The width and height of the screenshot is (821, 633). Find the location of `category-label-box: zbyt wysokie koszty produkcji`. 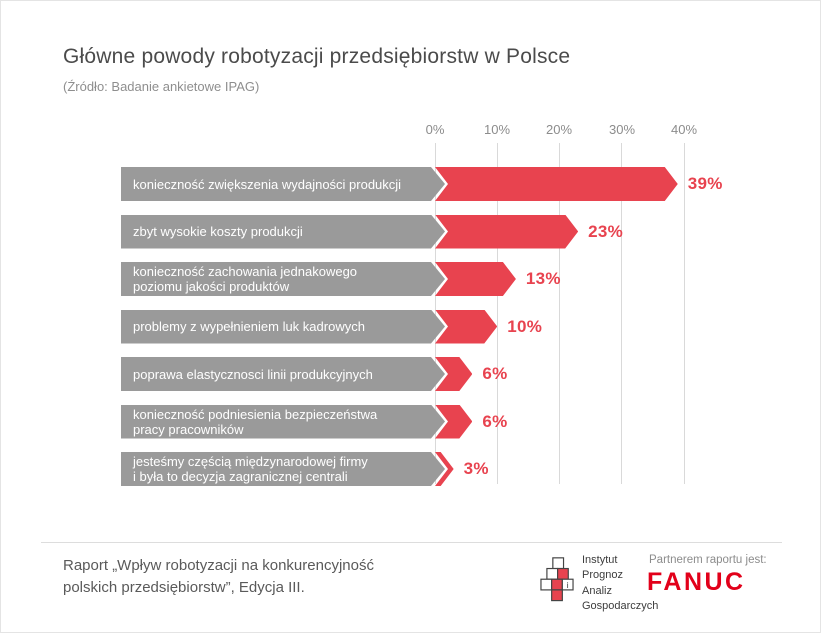

category-label-box: zbyt wysokie koszty produkcji is located at coordinates (283, 232).